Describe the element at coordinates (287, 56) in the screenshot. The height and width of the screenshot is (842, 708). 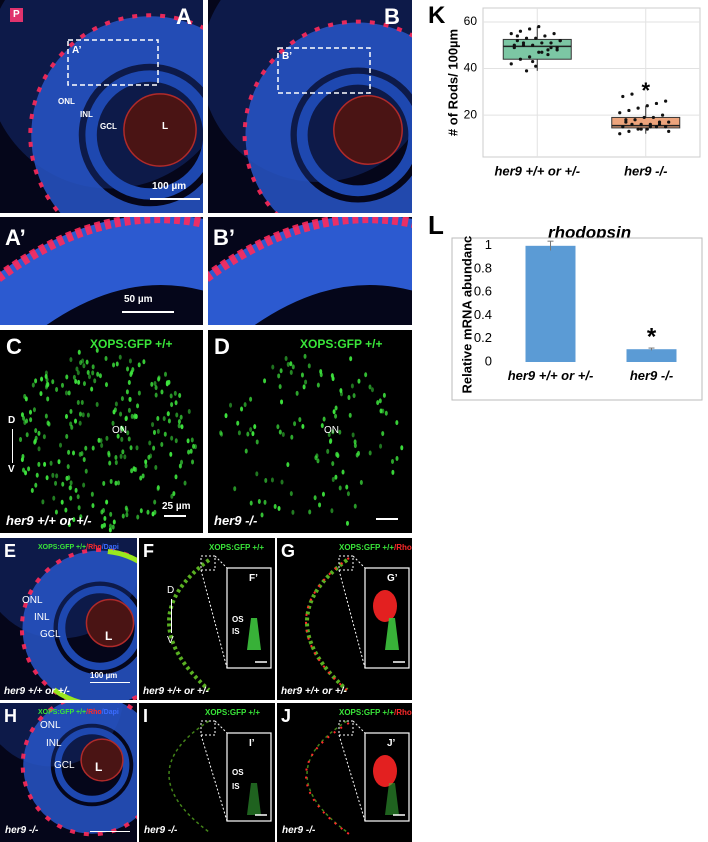
I see `inset-label: B’` at that location.